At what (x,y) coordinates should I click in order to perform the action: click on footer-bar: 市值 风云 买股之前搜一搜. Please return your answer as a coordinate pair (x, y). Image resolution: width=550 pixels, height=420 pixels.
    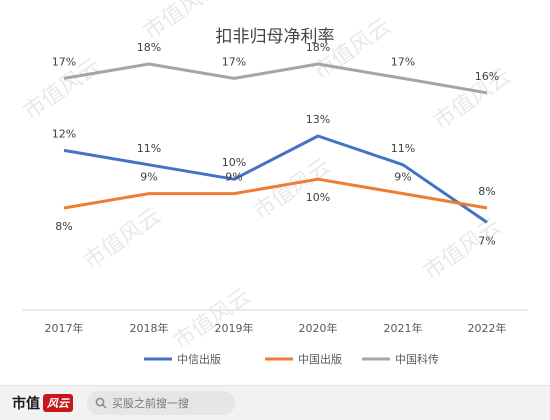
    Looking at the image, I should click on (275, 402).